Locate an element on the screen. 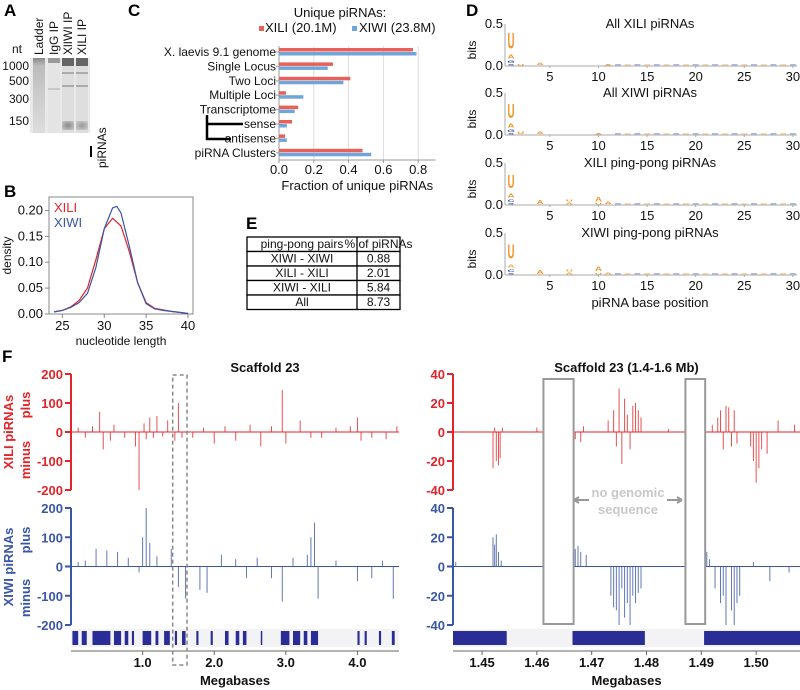 Image resolution: width=800 pixels, height=690 pixels. x-tick-label: 15 is located at coordinates (647, 76).